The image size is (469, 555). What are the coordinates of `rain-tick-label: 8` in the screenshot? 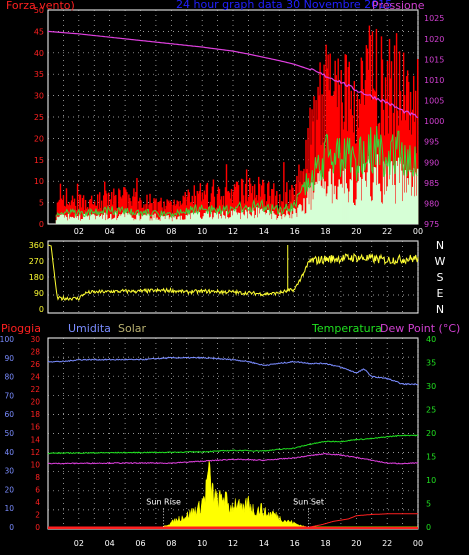 It's located at (37, 477).